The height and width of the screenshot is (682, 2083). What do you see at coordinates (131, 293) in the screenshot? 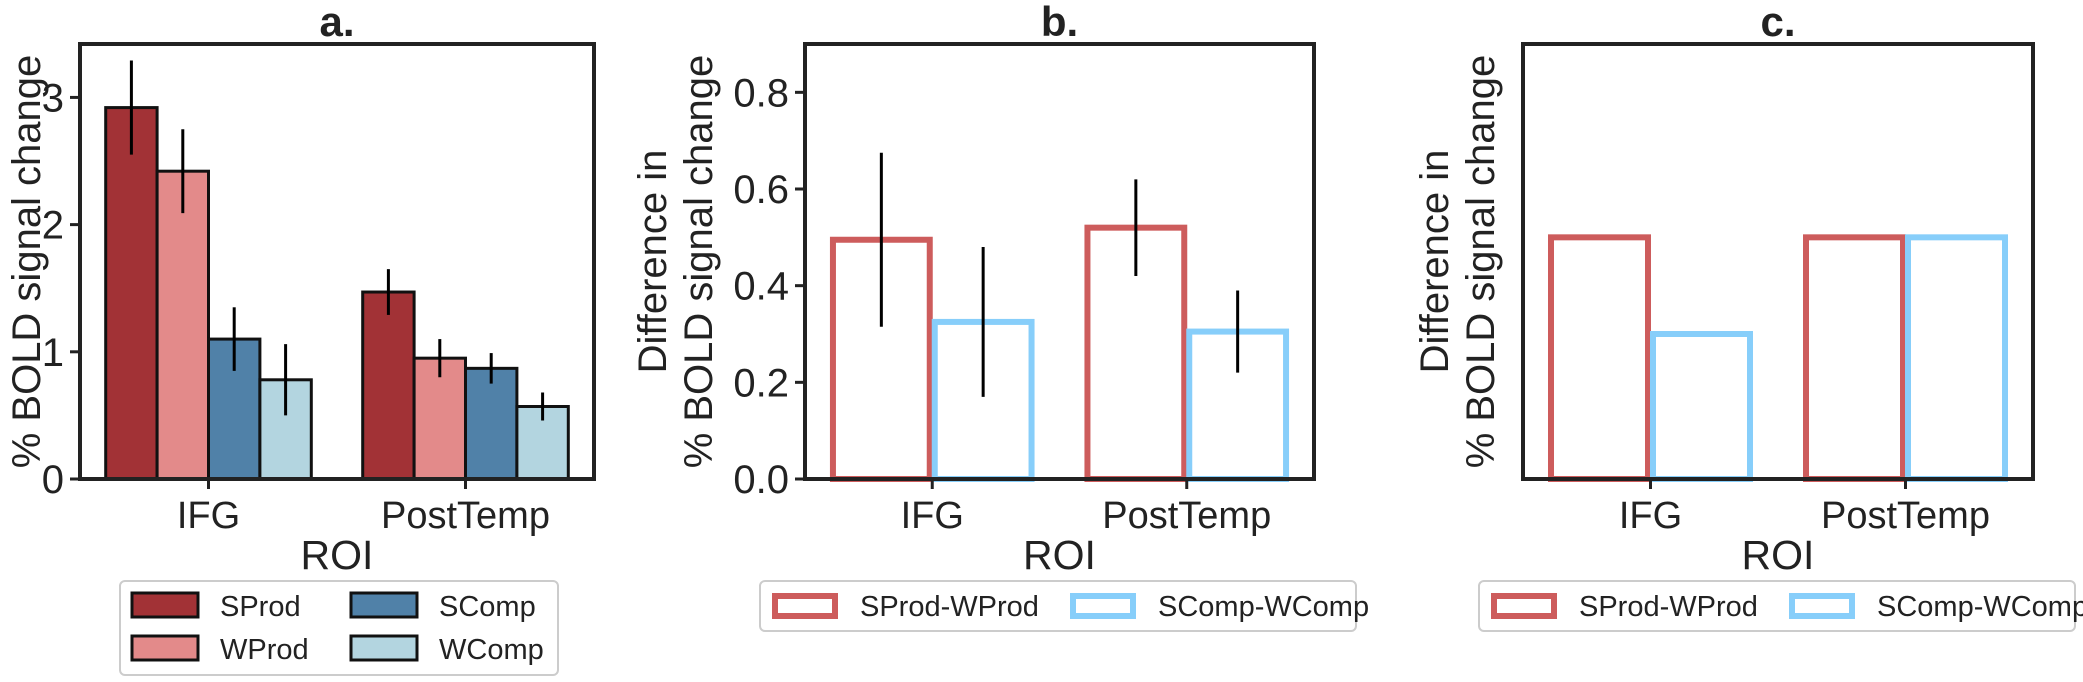
I see `bar-sprod-ifg` at bounding box center [131, 293].